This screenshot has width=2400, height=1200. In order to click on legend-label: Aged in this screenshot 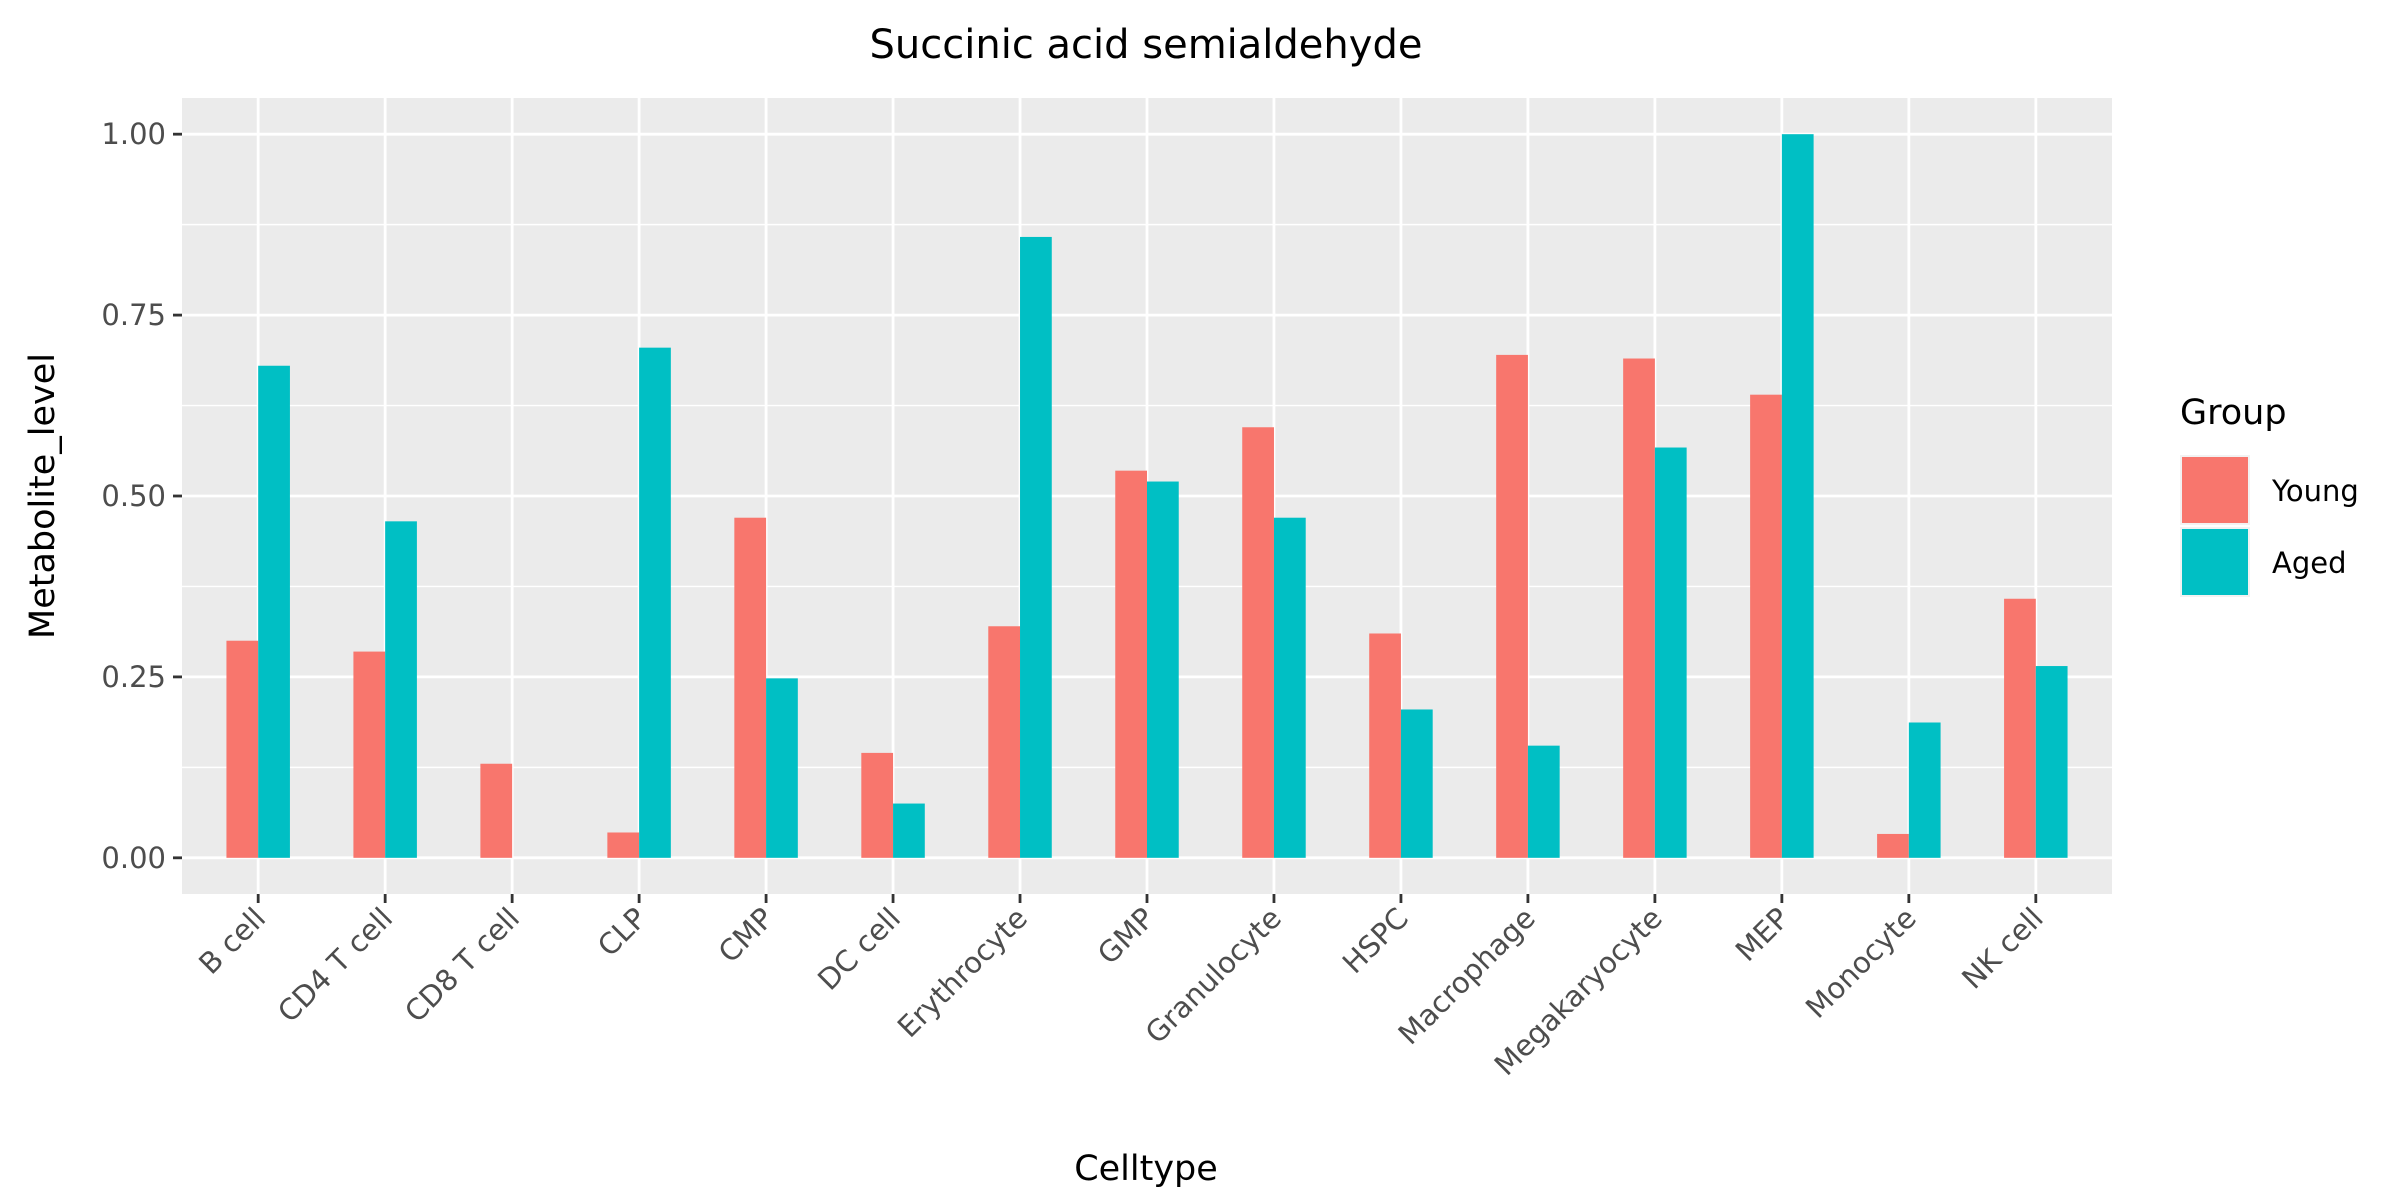, I will do `click(2309, 563)`.